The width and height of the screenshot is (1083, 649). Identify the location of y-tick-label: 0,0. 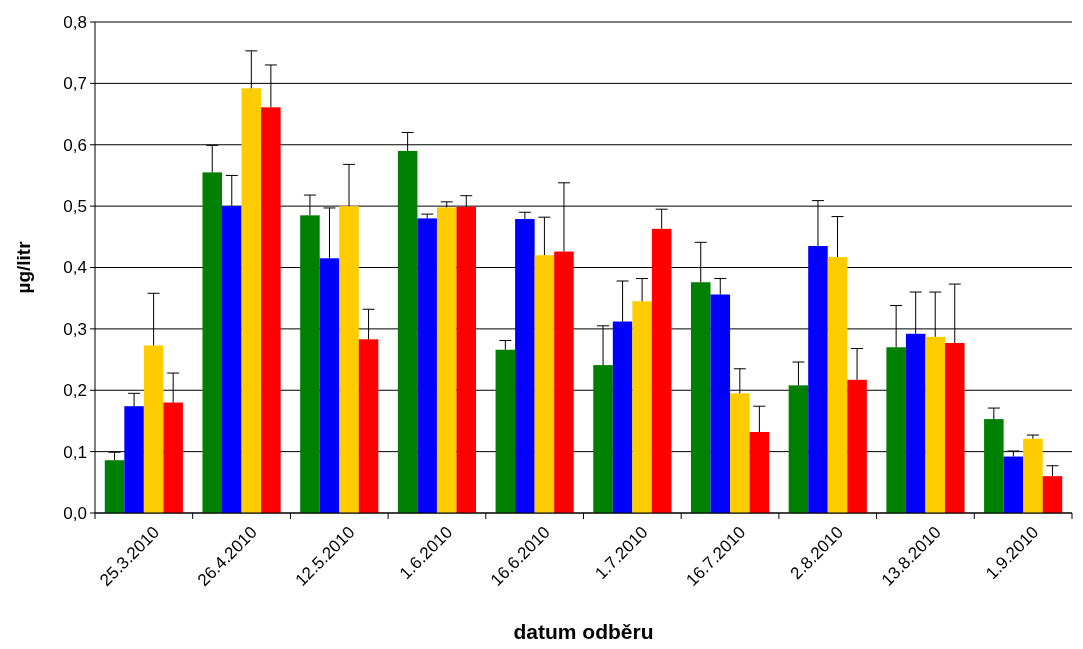
(75, 513).